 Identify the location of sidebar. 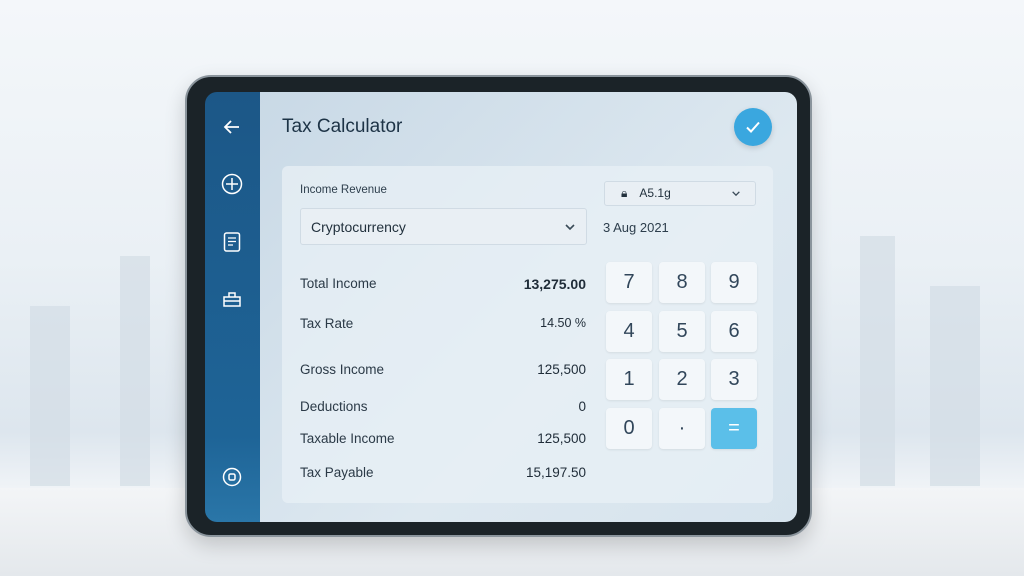
(232, 307).